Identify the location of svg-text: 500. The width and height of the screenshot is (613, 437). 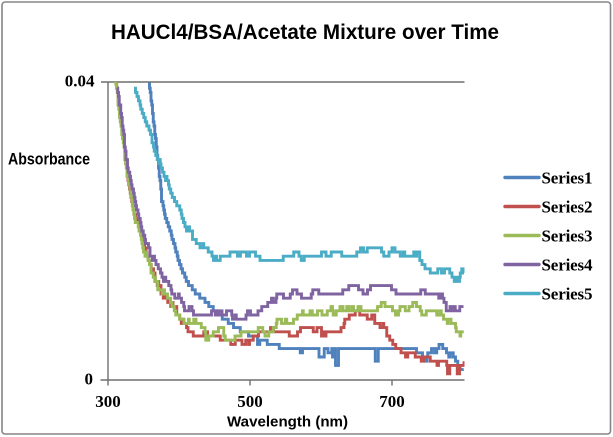
(250, 401).